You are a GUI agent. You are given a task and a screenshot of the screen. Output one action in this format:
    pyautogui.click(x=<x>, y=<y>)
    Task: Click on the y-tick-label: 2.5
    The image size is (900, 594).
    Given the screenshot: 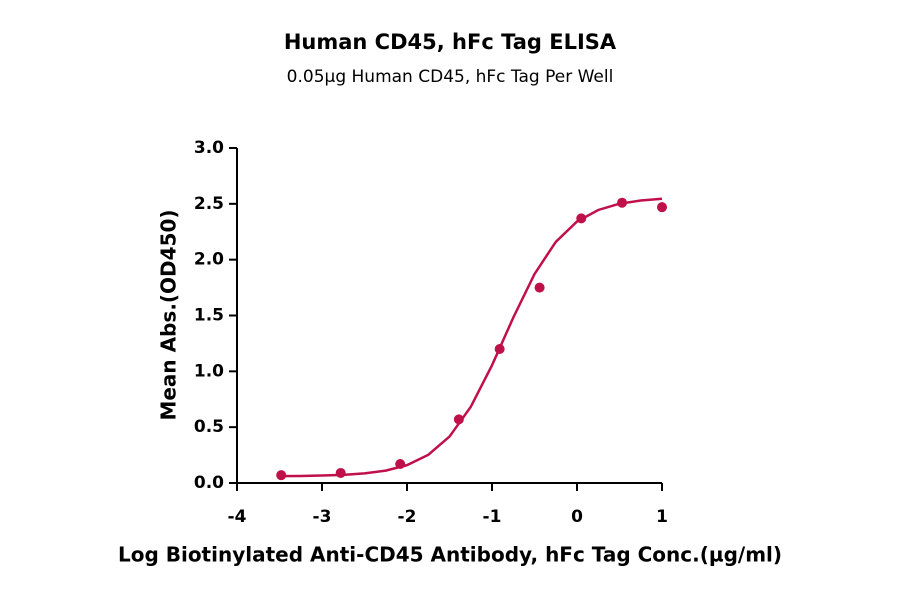 What is the action you would take?
    pyautogui.click(x=209, y=204)
    